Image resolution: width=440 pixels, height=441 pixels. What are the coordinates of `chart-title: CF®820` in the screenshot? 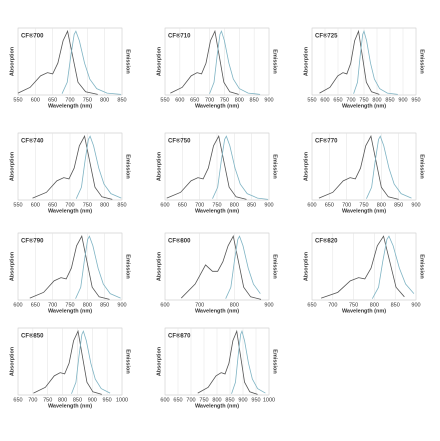 It's located at (326, 241).